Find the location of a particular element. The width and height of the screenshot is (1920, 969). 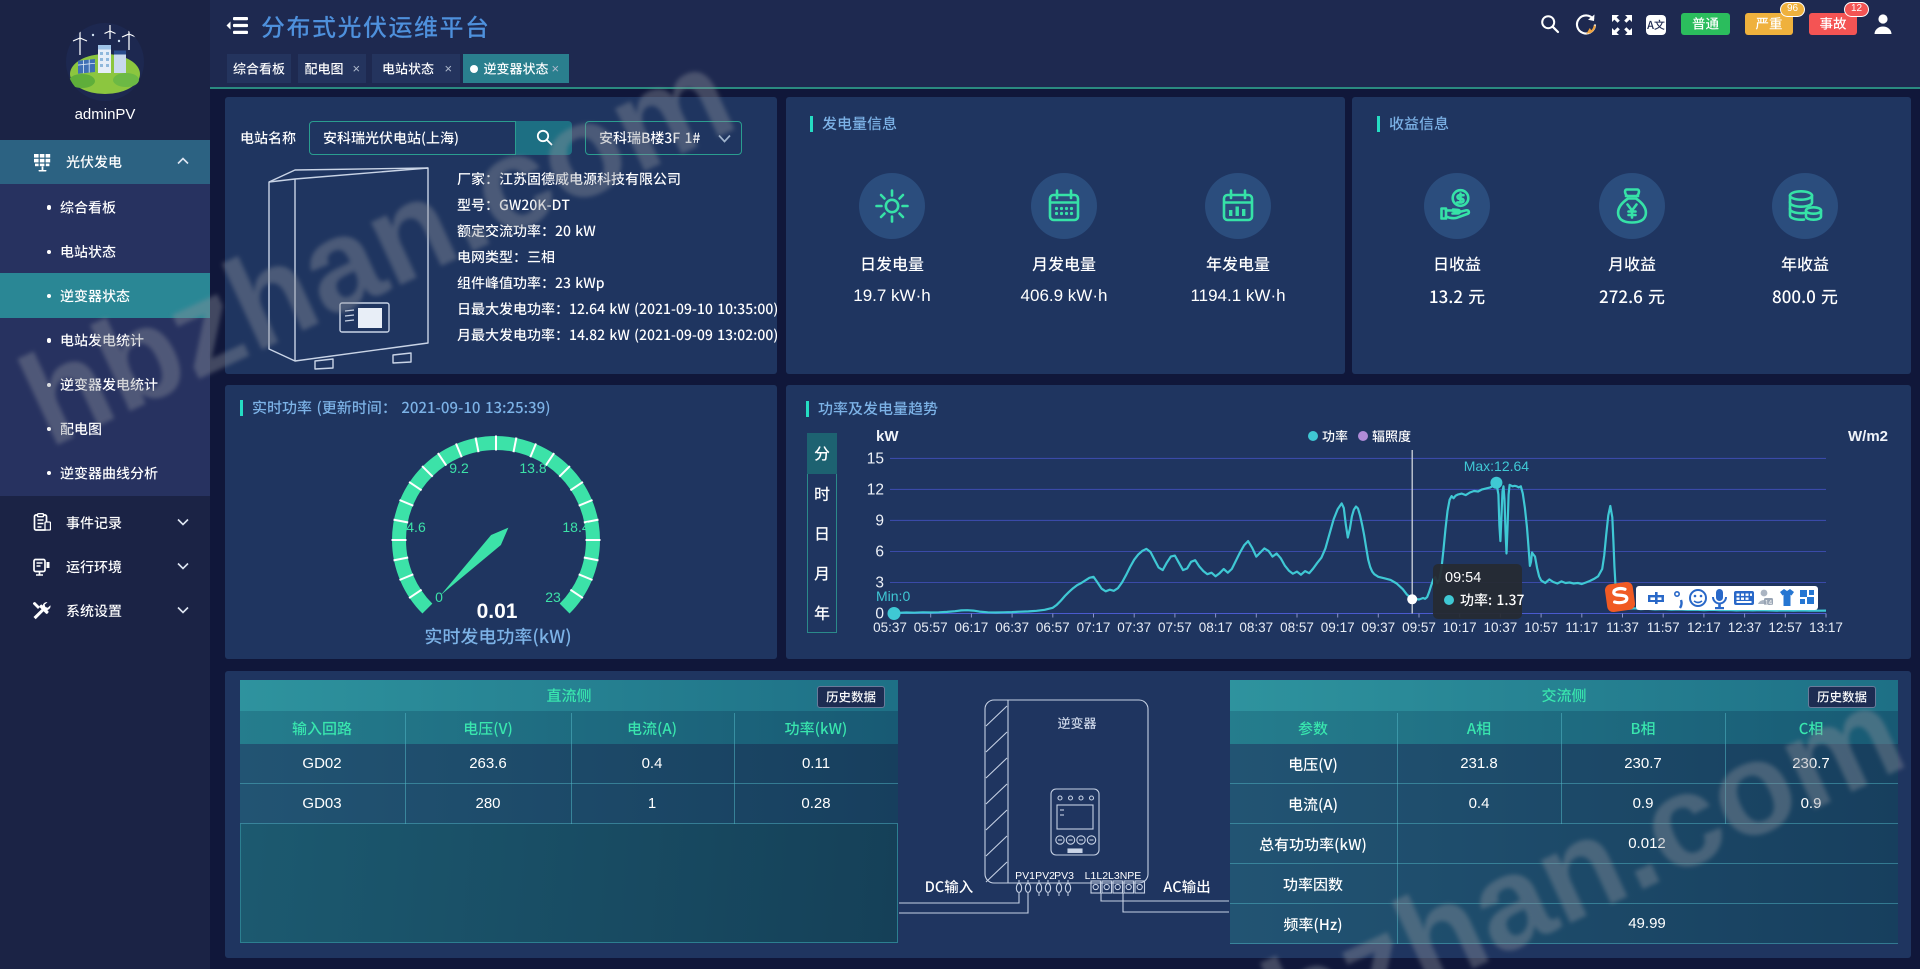

svg-text: 08:17 is located at coordinates (1216, 627).